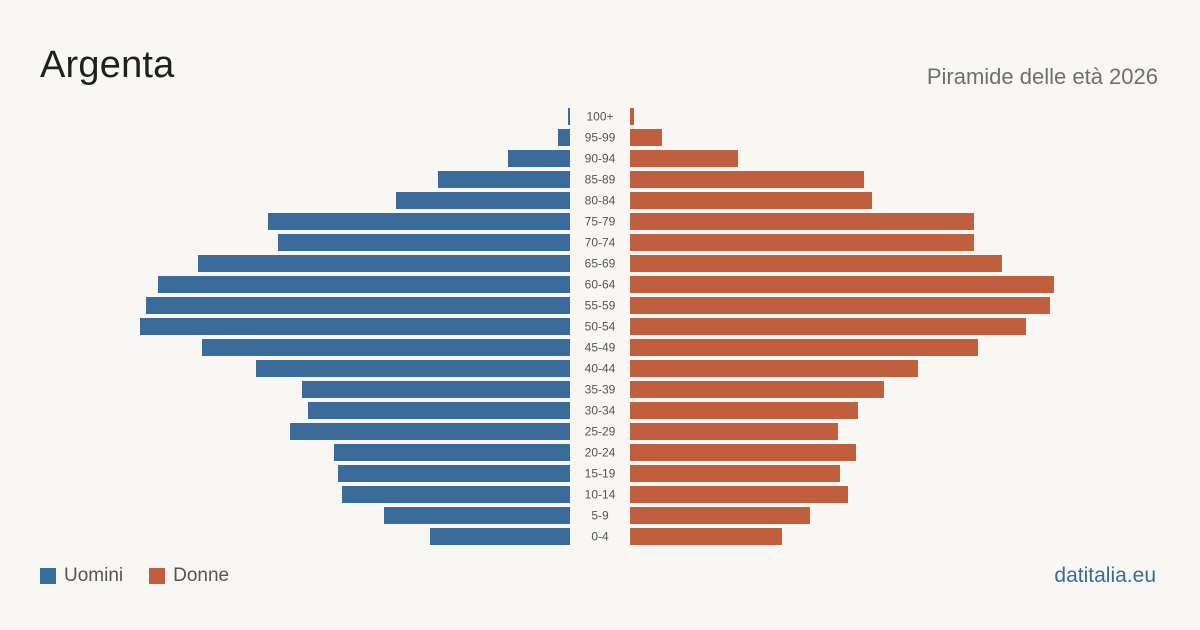  I want to click on age-group-label: 45-49, so click(600, 348).